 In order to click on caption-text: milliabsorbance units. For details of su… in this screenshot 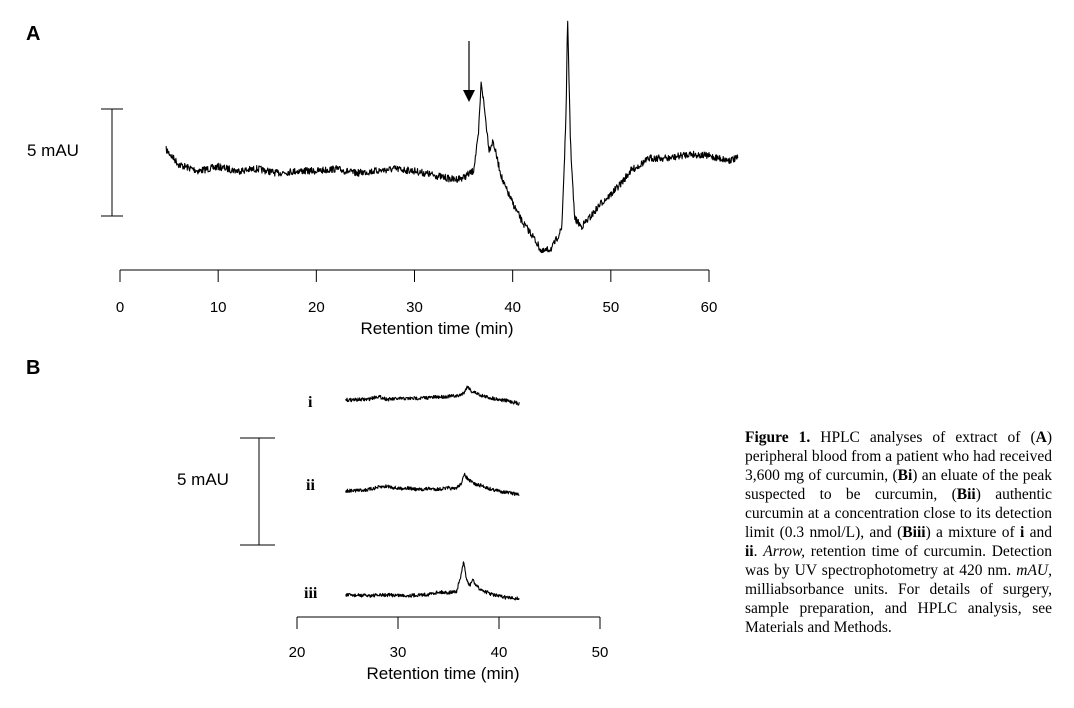, I will do `click(898, 608)`.